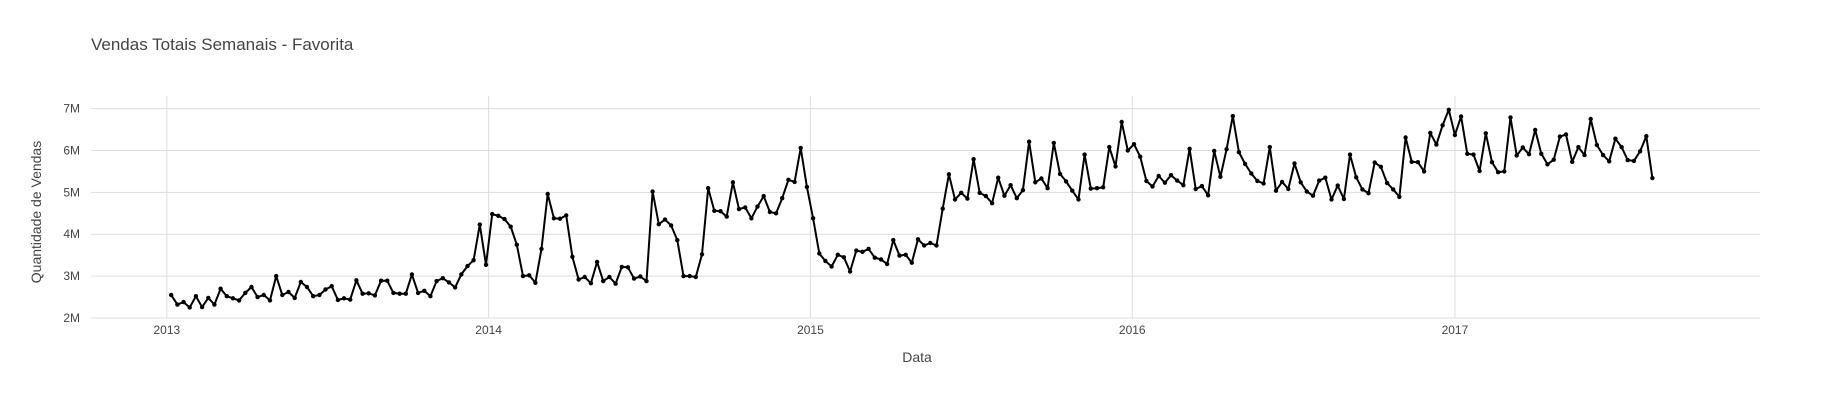 This screenshot has height=400, width=1824. Describe the element at coordinates (1132, 330) in the screenshot. I see `x-tick-label: 2016` at that location.